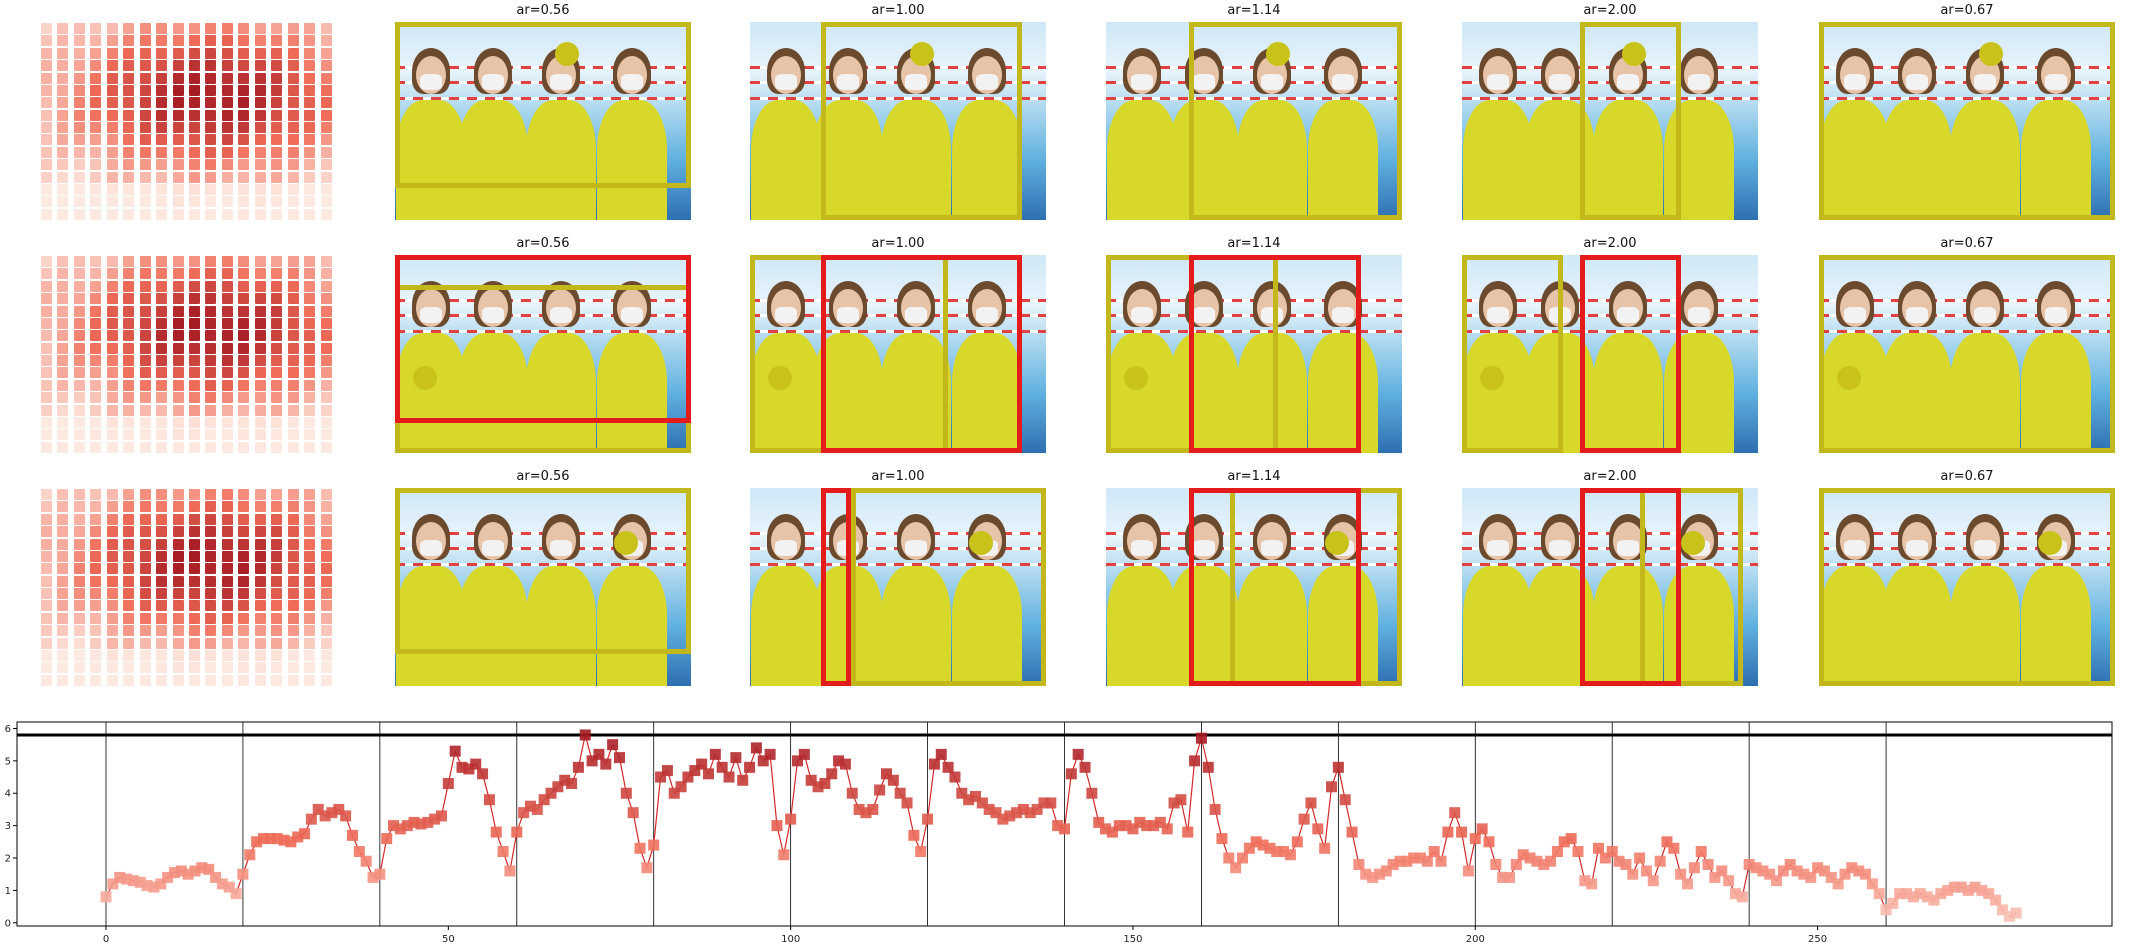 This screenshot has height=952, width=2152. I want to click on crop-panel: ar=0.56, so click(543, 344).